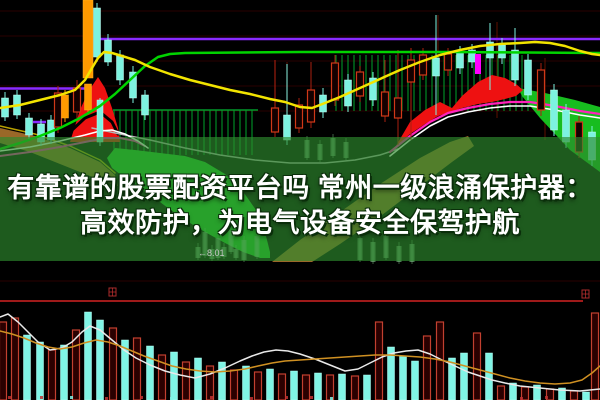 The height and width of the screenshot is (400, 600). Describe the element at coordinates (300, 188) in the screenshot. I see `headline-line-1: 有靠谱的股票配资平台吗 常州一级浪涌保护器：` at that location.